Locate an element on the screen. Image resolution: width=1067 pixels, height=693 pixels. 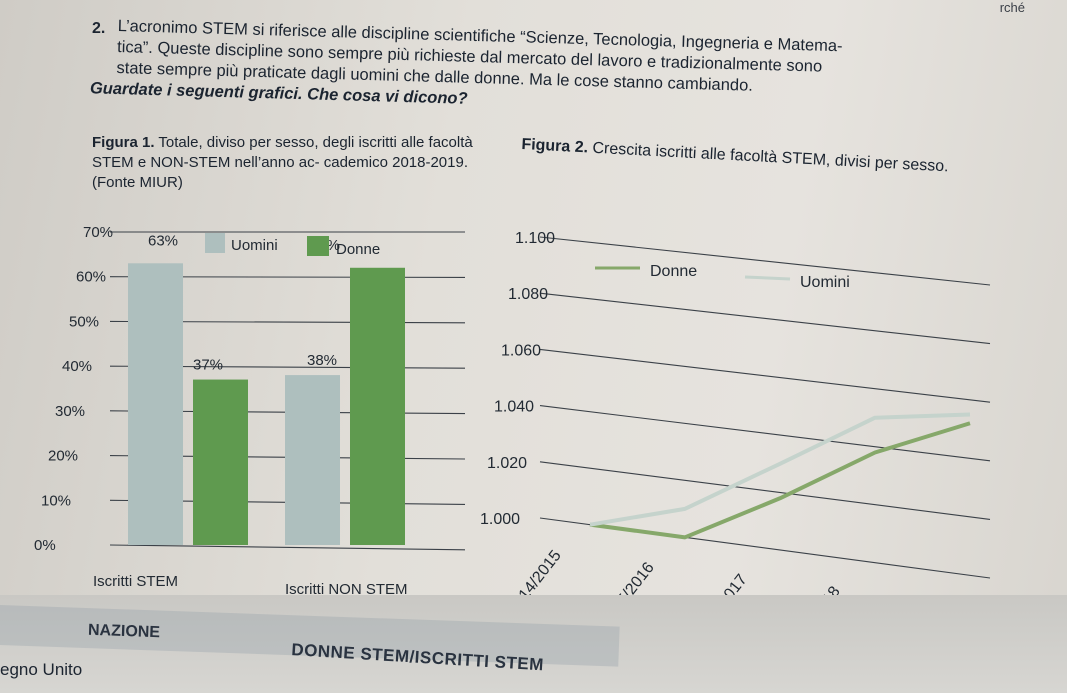
line-ytick-label: 1.040 is located at coordinates (514, 407).